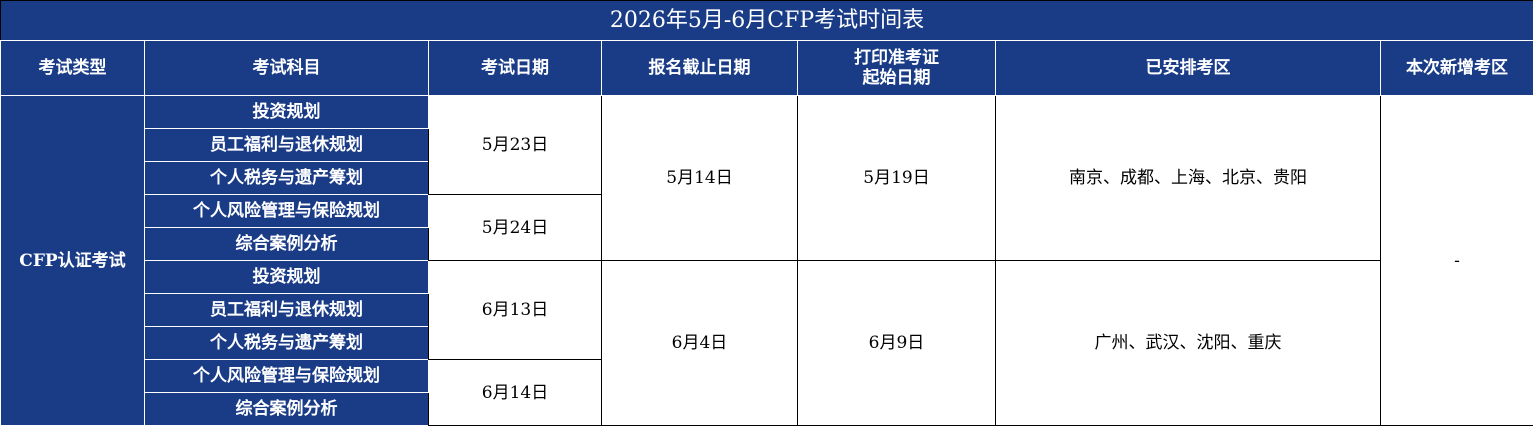 This screenshot has width=1533, height=426. What do you see at coordinates (515, 392) in the screenshot?
I see `exam-date-cell: 6月14日` at bounding box center [515, 392].